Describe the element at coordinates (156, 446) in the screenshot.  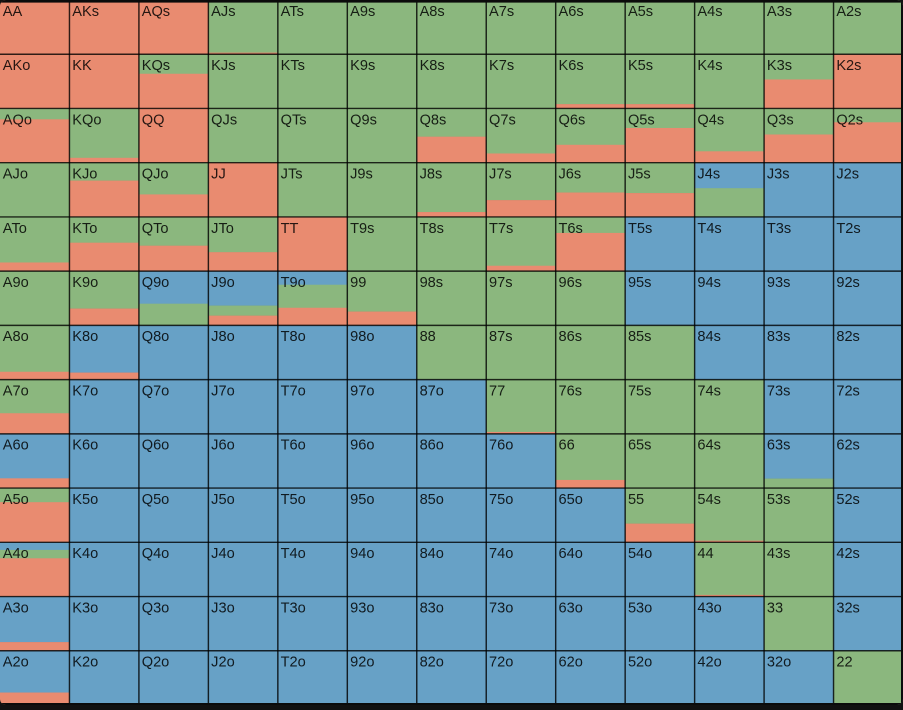
I see `svg-text: Q6o` at that location.